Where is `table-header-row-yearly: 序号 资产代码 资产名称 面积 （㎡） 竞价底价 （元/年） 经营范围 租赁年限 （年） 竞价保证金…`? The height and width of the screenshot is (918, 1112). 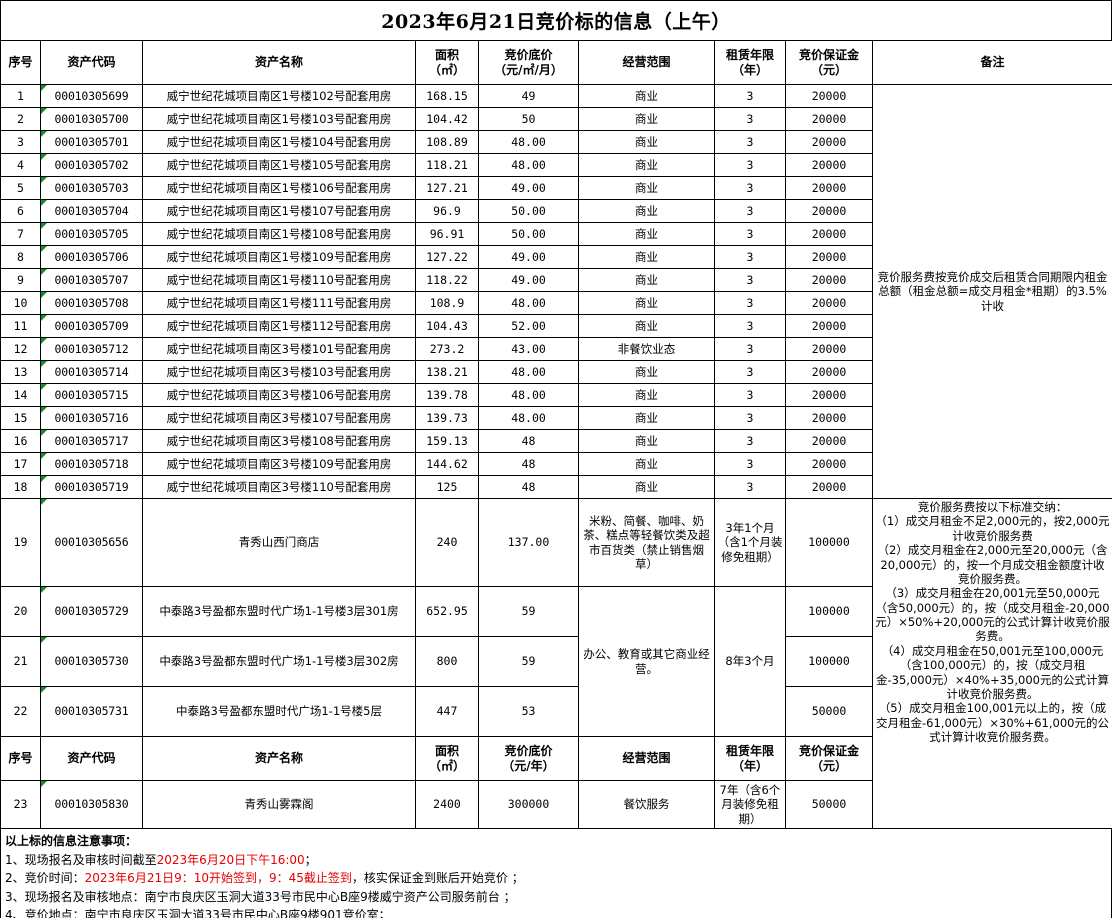
table-header-row-yearly: 序号 资产代码 资产名称 面积 （㎡） 竞价底价 （元/年） 经营范围 租赁年限 （年） 竞价保证金… is located at coordinates (556, 758).